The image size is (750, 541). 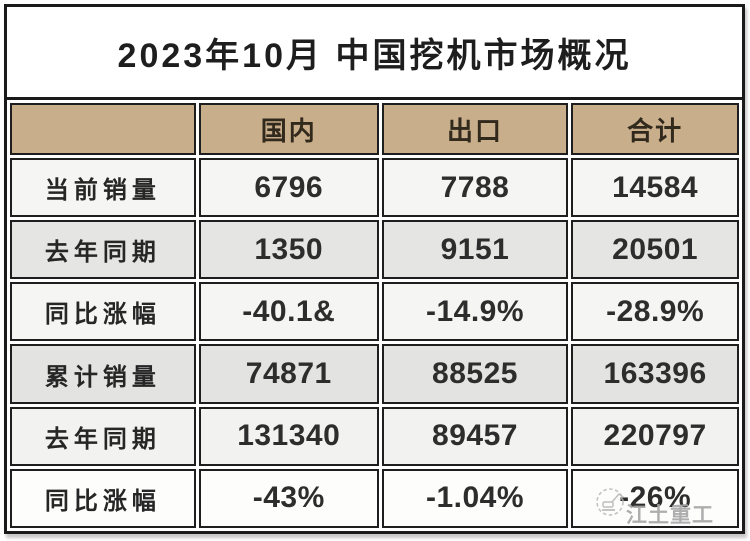 What do you see at coordinates (288, 436) in the screenshot?
I see `cell-value: 131340` at bounding box center [288, 436].